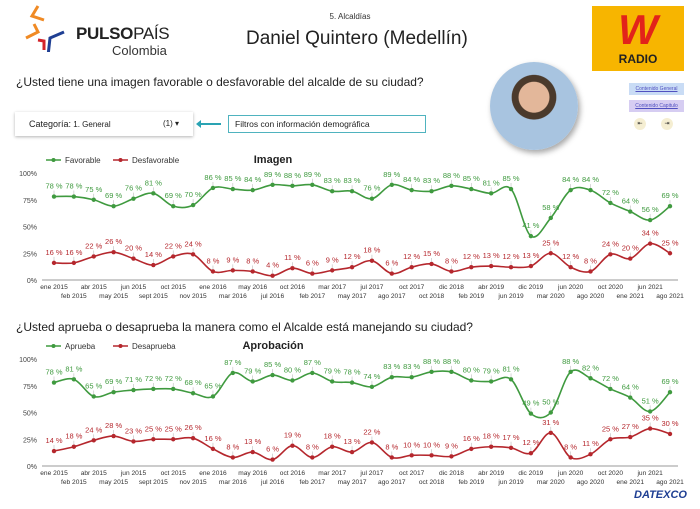 This screenshot has width=700, height=509. Describe the element at coordinates (312, 362) in the screenshot. I see `data-label: 87 %` at that location.